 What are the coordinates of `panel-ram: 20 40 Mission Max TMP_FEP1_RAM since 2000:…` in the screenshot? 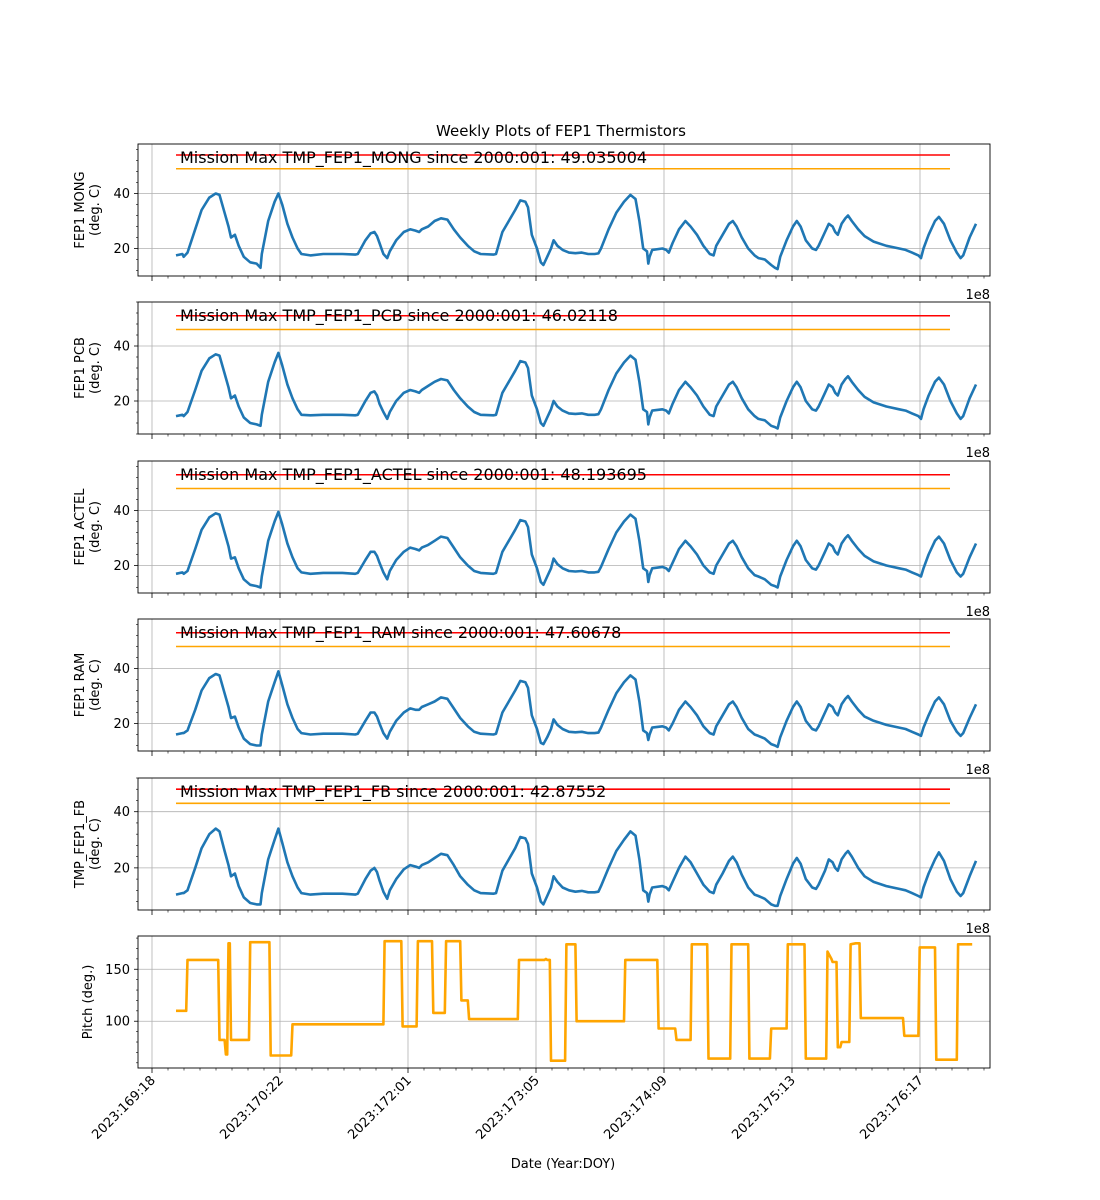 It's located at (532, 698).